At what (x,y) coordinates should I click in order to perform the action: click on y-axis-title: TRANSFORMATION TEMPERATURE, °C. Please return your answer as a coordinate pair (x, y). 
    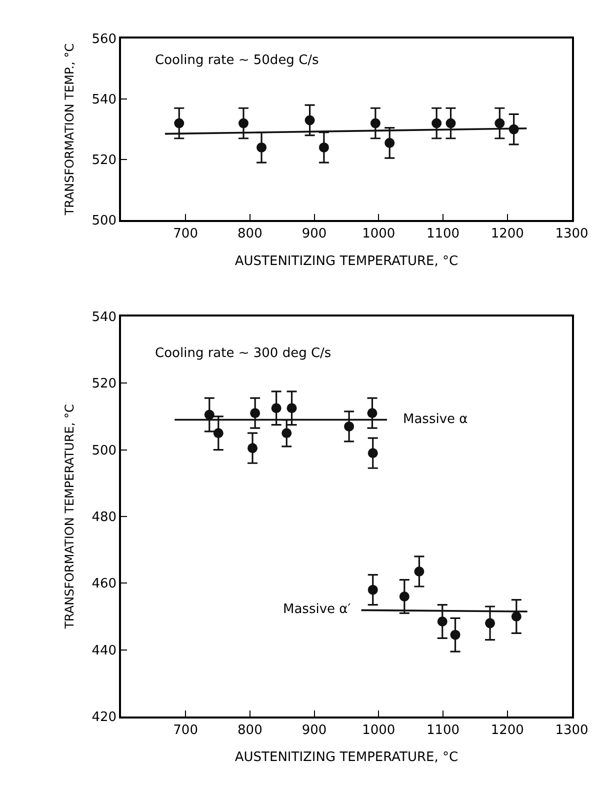
    Looking at the image, I should click on (69, 517).